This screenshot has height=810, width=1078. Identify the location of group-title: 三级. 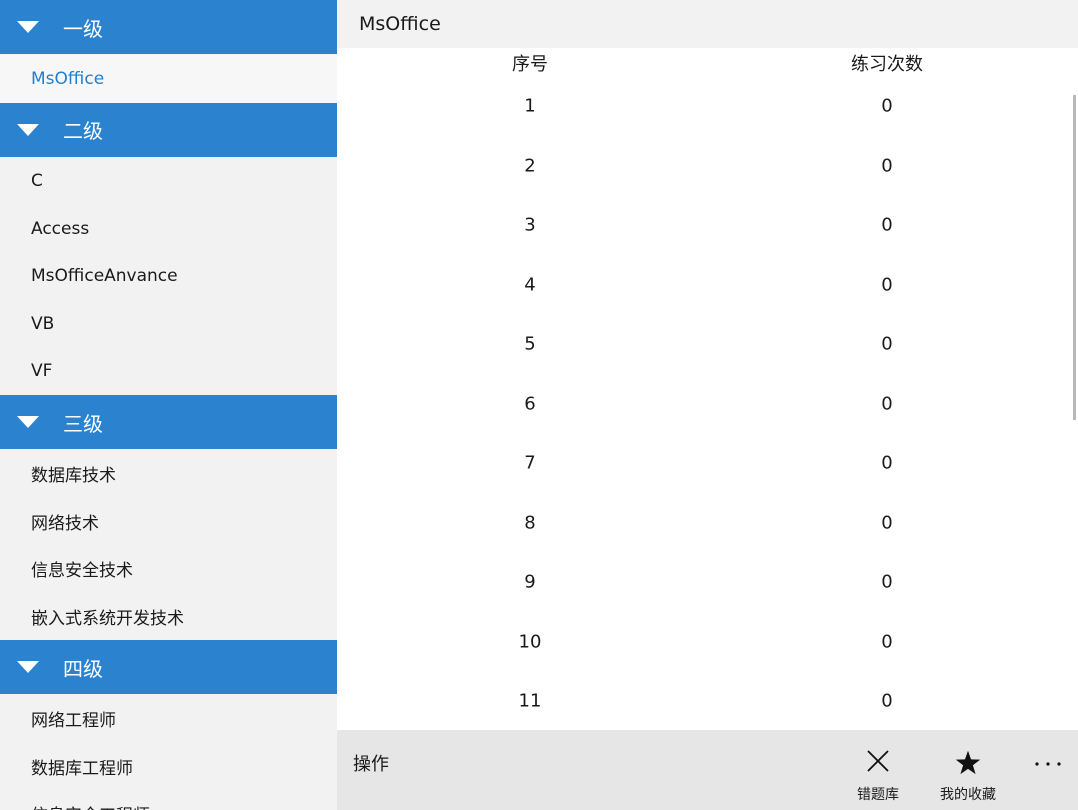
(83, 423).